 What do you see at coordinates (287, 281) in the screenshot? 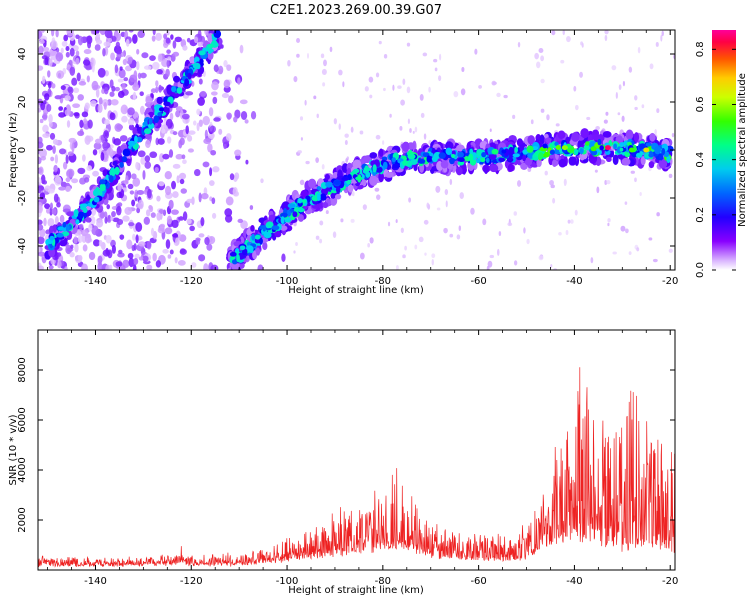
I see `spectrogram-x-tick-label: -100` at bounding box center [287, 281].